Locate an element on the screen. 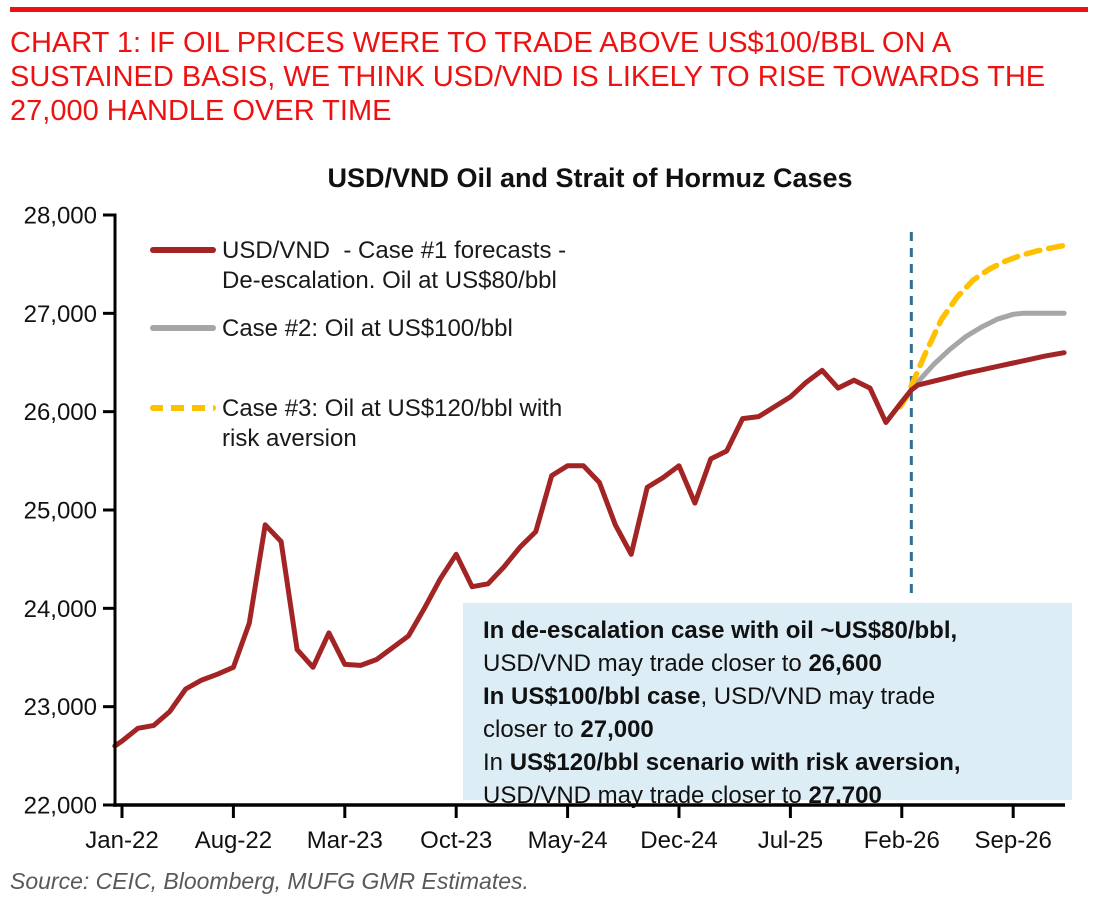  x-tick-label: Mar-23 is located at coordinates (345, 840).